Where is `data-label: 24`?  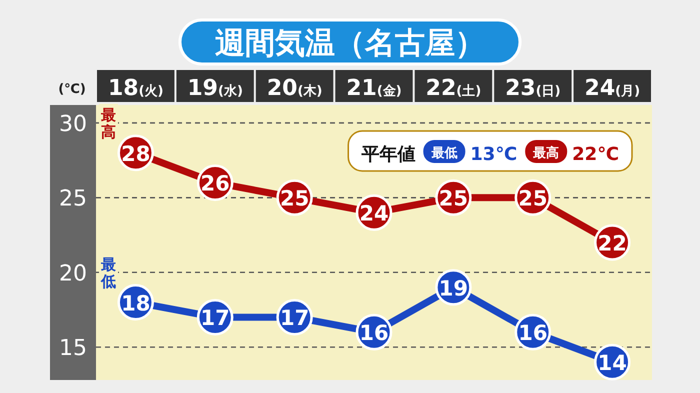
data-label: 24 is located at coordinates (374, 214).